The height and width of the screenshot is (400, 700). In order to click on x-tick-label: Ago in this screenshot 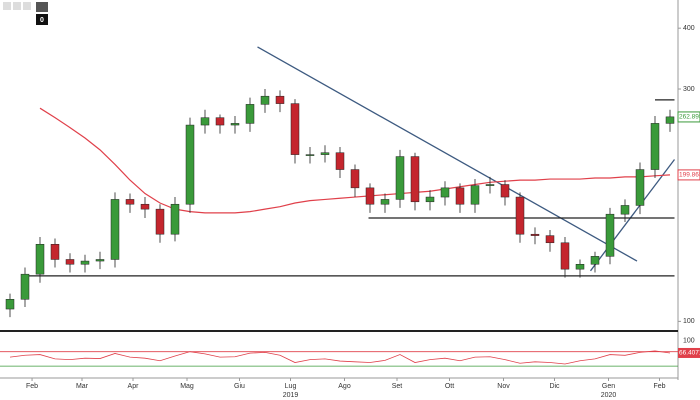, I will do `click(344, 386)`.